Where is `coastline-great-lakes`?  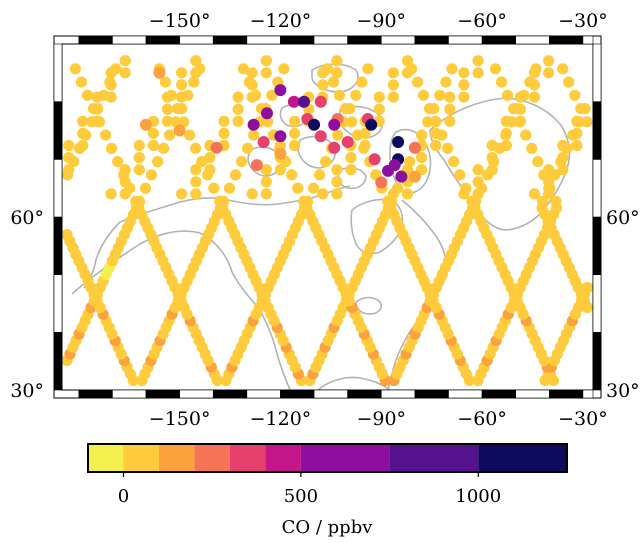 coastline-great-lakes is located at coordinates (369, 305).